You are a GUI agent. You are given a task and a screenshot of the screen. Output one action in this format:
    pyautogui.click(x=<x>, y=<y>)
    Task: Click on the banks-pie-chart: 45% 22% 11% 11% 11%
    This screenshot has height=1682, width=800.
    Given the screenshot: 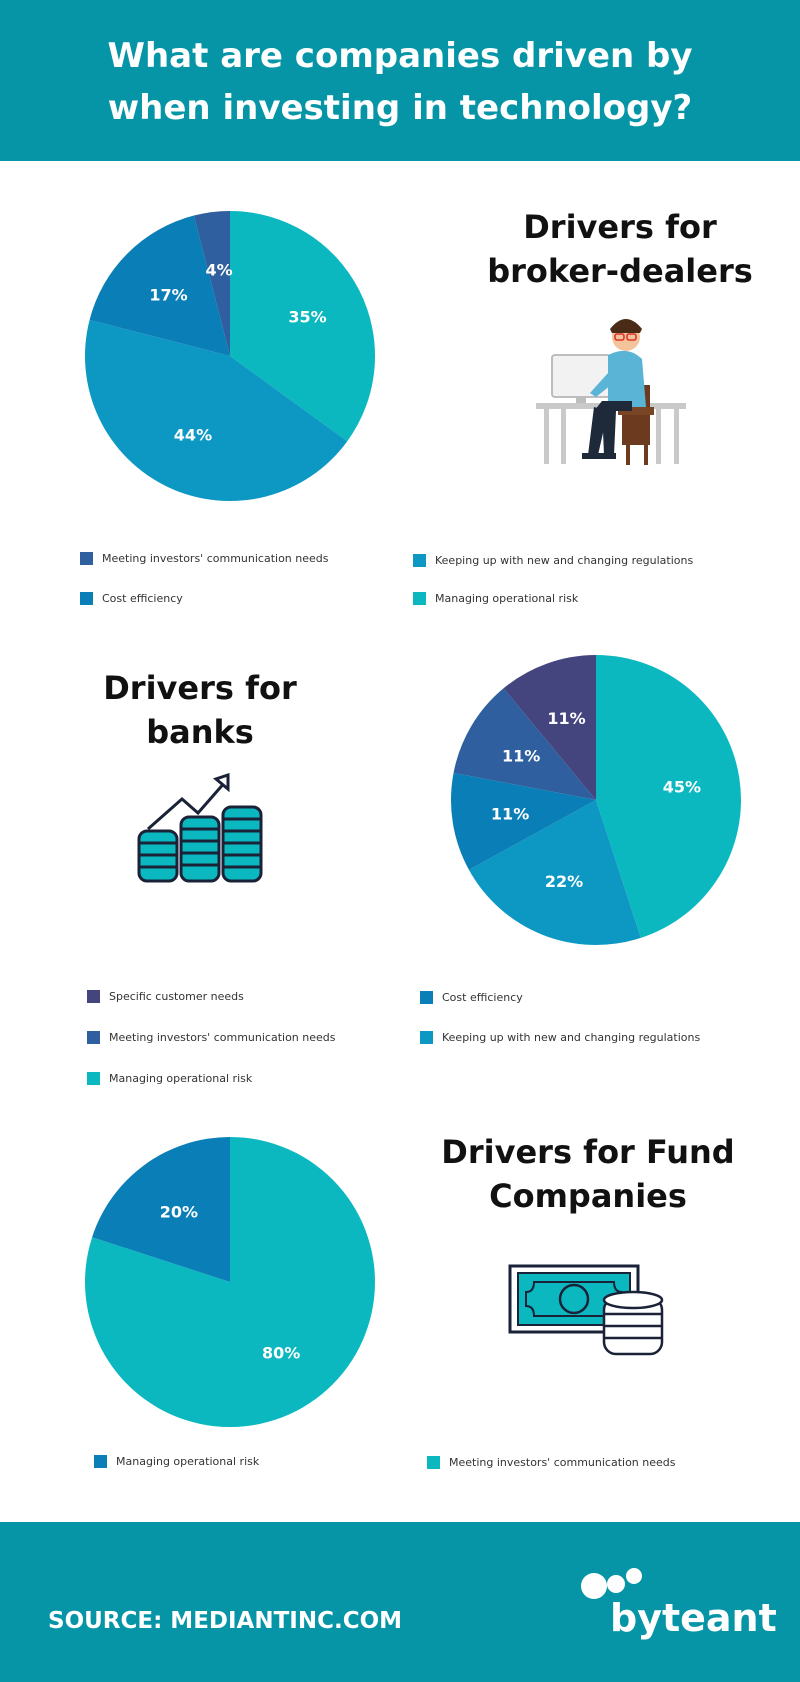 What is the action you would take?
    pyautogui.click(x=596, y=800)
    